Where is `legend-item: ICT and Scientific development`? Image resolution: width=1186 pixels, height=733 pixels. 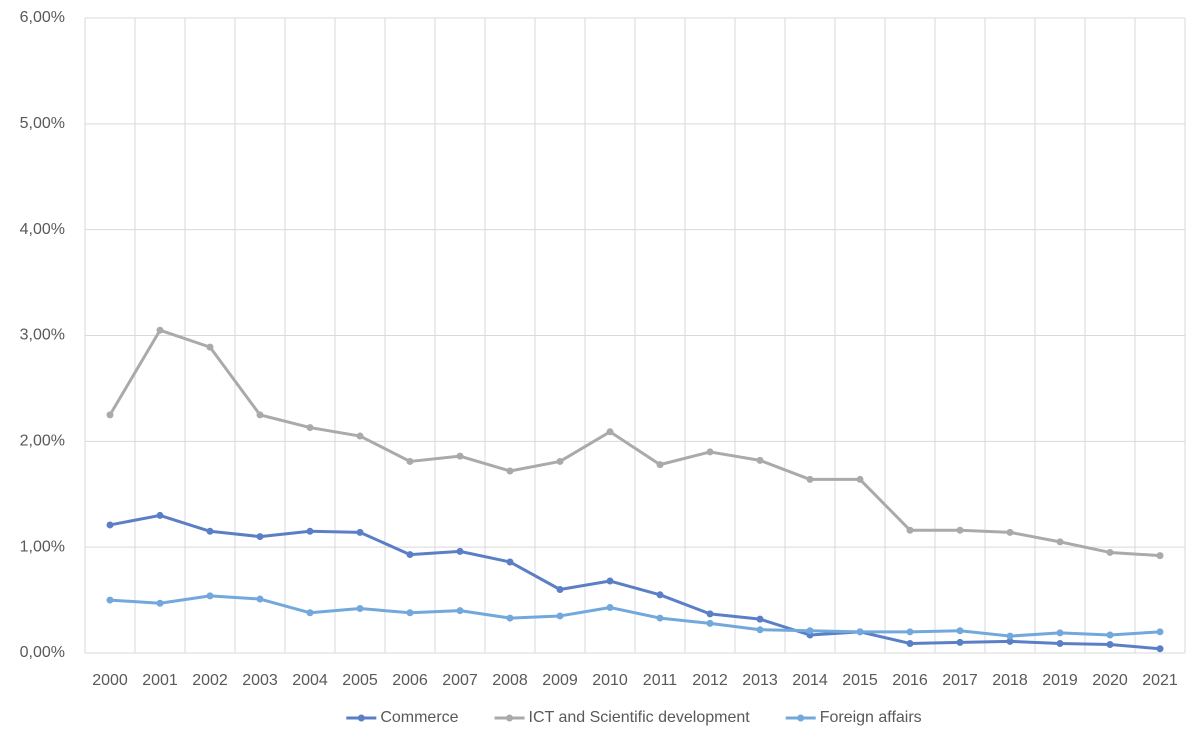
legend-item: ICT and Scientific development is located at coordinates (622, 717).